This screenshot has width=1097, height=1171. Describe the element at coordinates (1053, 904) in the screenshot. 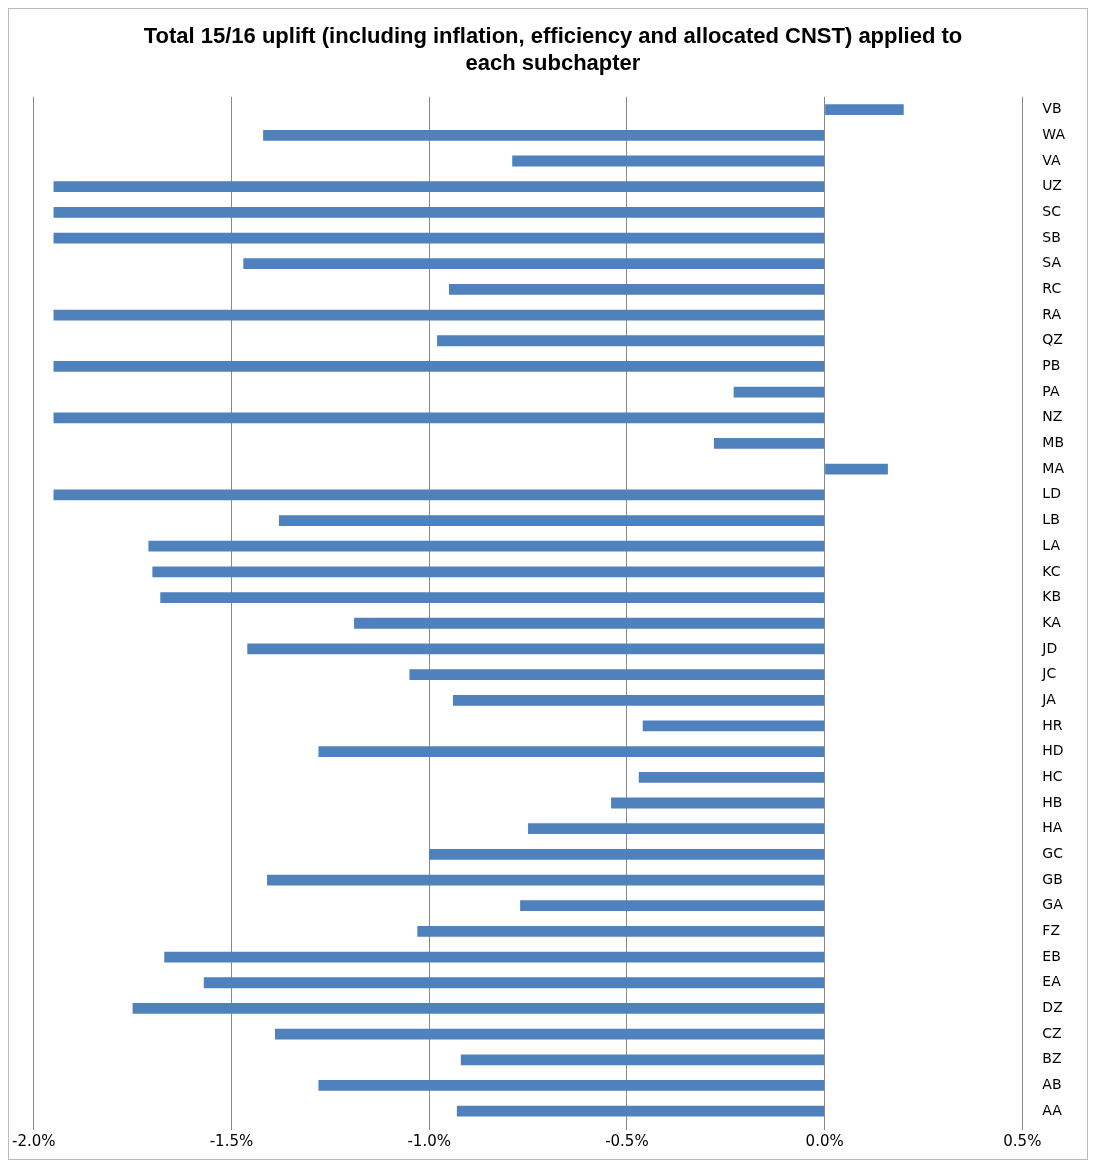

I see `y-tick-label: GA` at that location.